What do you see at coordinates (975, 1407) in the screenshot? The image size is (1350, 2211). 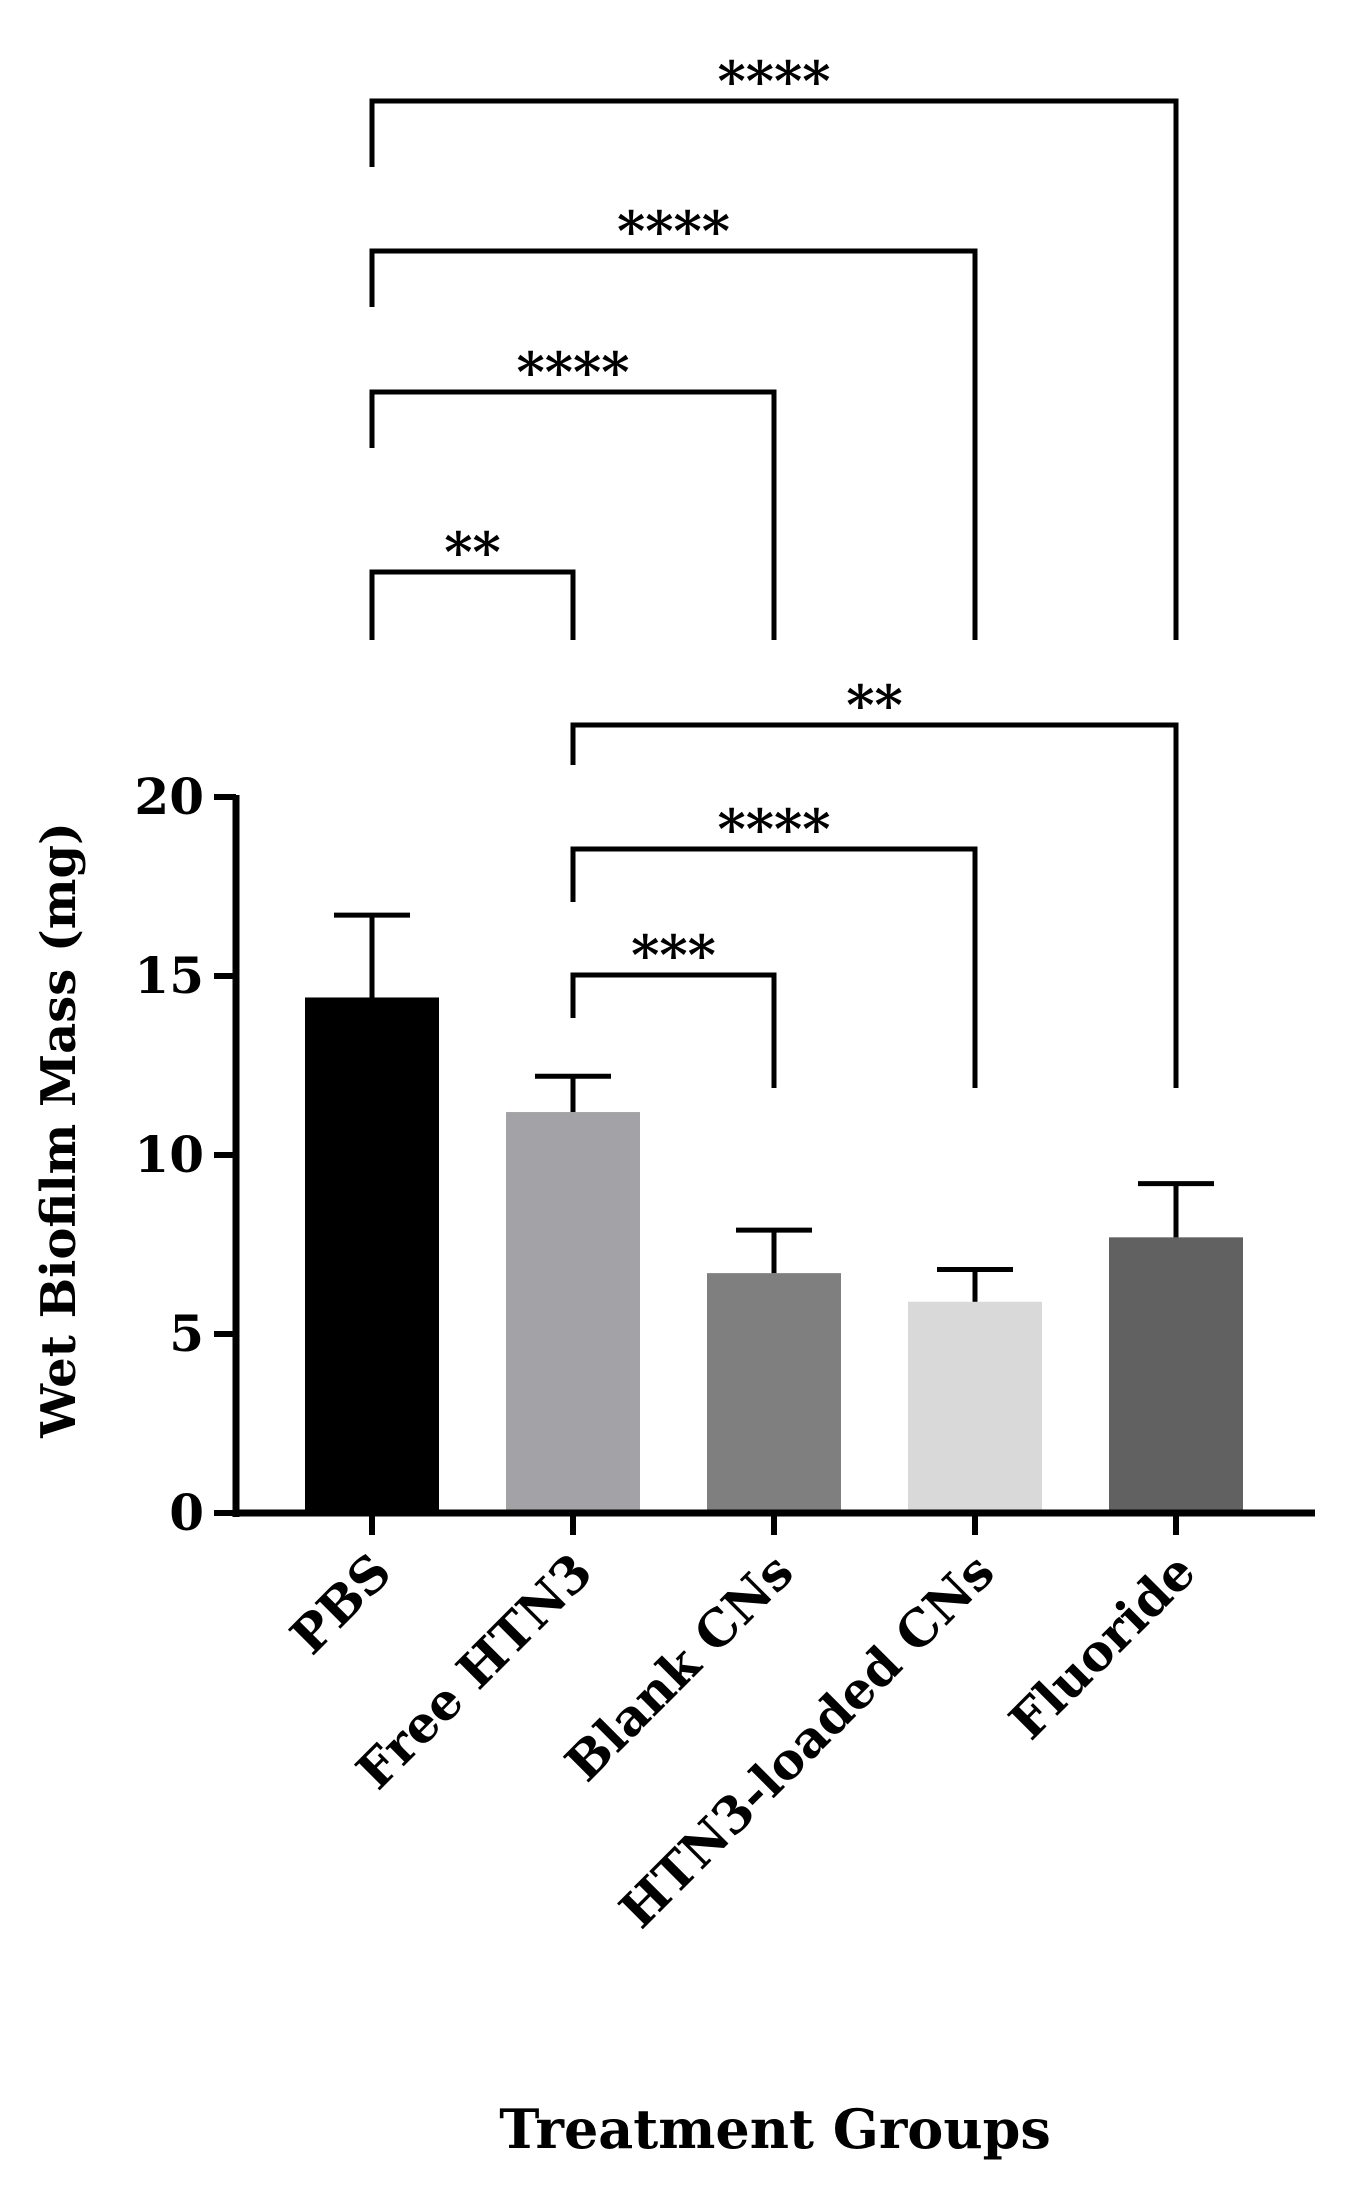 I see `bar-htn3-loaded-cns` at bounding box center [975, 1407].